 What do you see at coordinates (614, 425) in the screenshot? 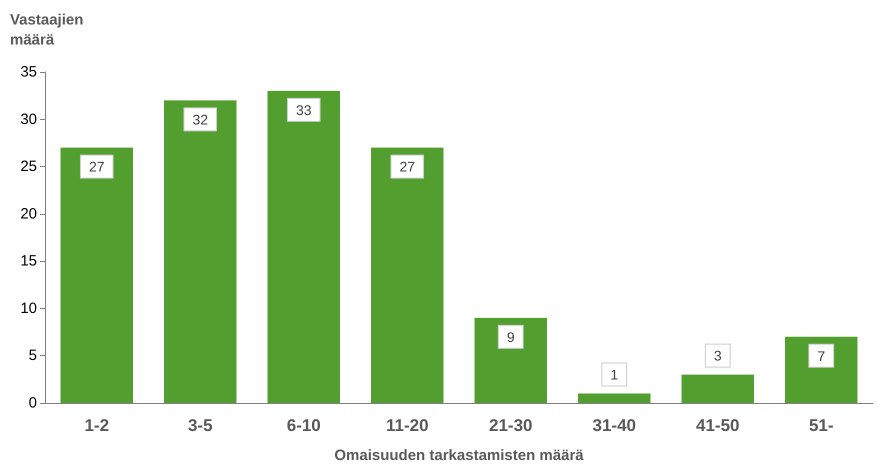
I see `x-tick-label: 31-40` at bounding box center [614, 425].